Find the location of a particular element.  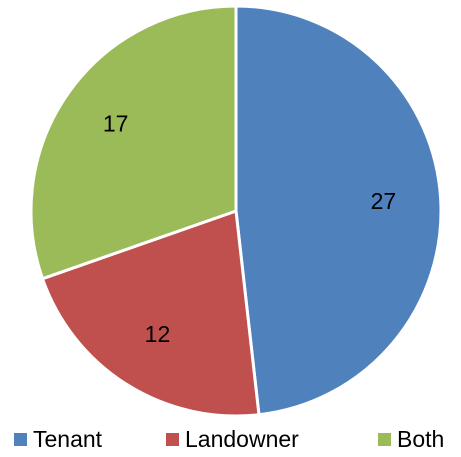

data-label: 17 is located at coordinates (116, 124).